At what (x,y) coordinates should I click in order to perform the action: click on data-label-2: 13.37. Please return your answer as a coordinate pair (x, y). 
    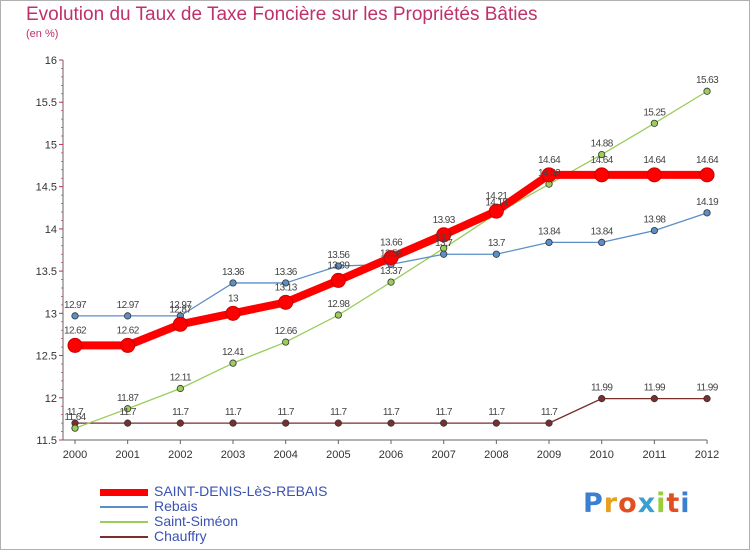
    Looking at the image, I should click on (391, 271).